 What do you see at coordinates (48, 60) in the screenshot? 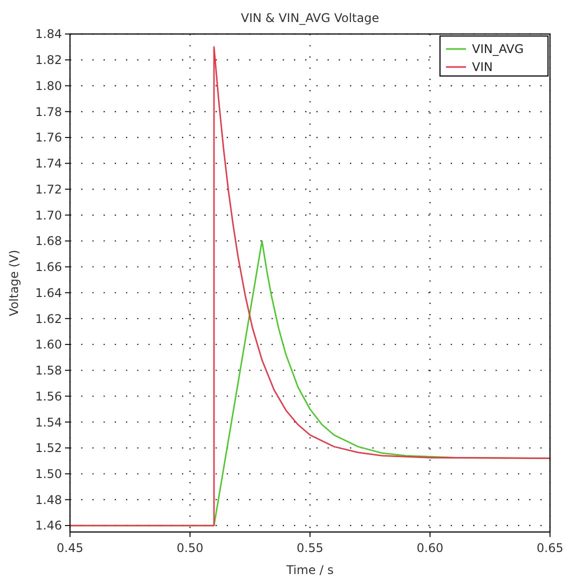
I see `y-tick-label: 1.82` at bounding box center [48, 60].